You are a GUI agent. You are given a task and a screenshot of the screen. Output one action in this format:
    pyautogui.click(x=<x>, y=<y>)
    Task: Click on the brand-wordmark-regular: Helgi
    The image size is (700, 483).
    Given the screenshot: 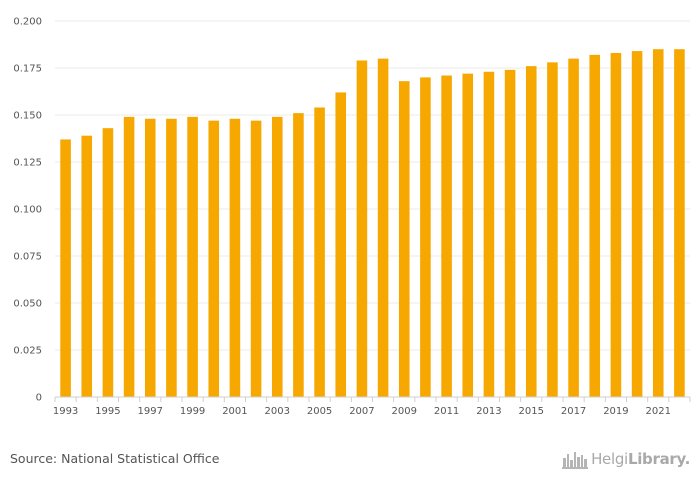 What is the action you would take?
    pyautogui.click(x=609, y=459)
    